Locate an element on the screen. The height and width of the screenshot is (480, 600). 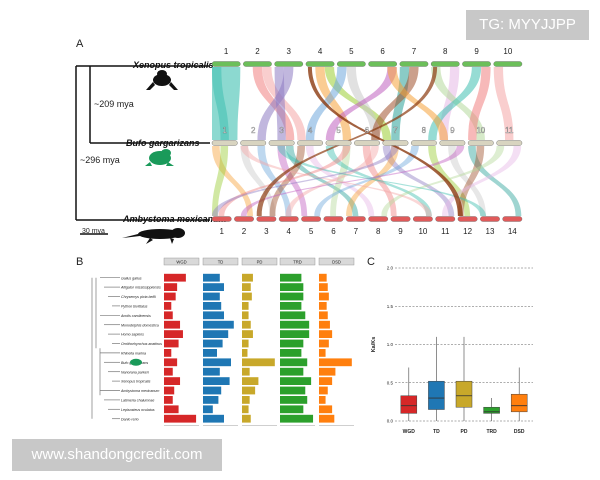
chromosome-label: 13 is located at coordinates (490, 231).